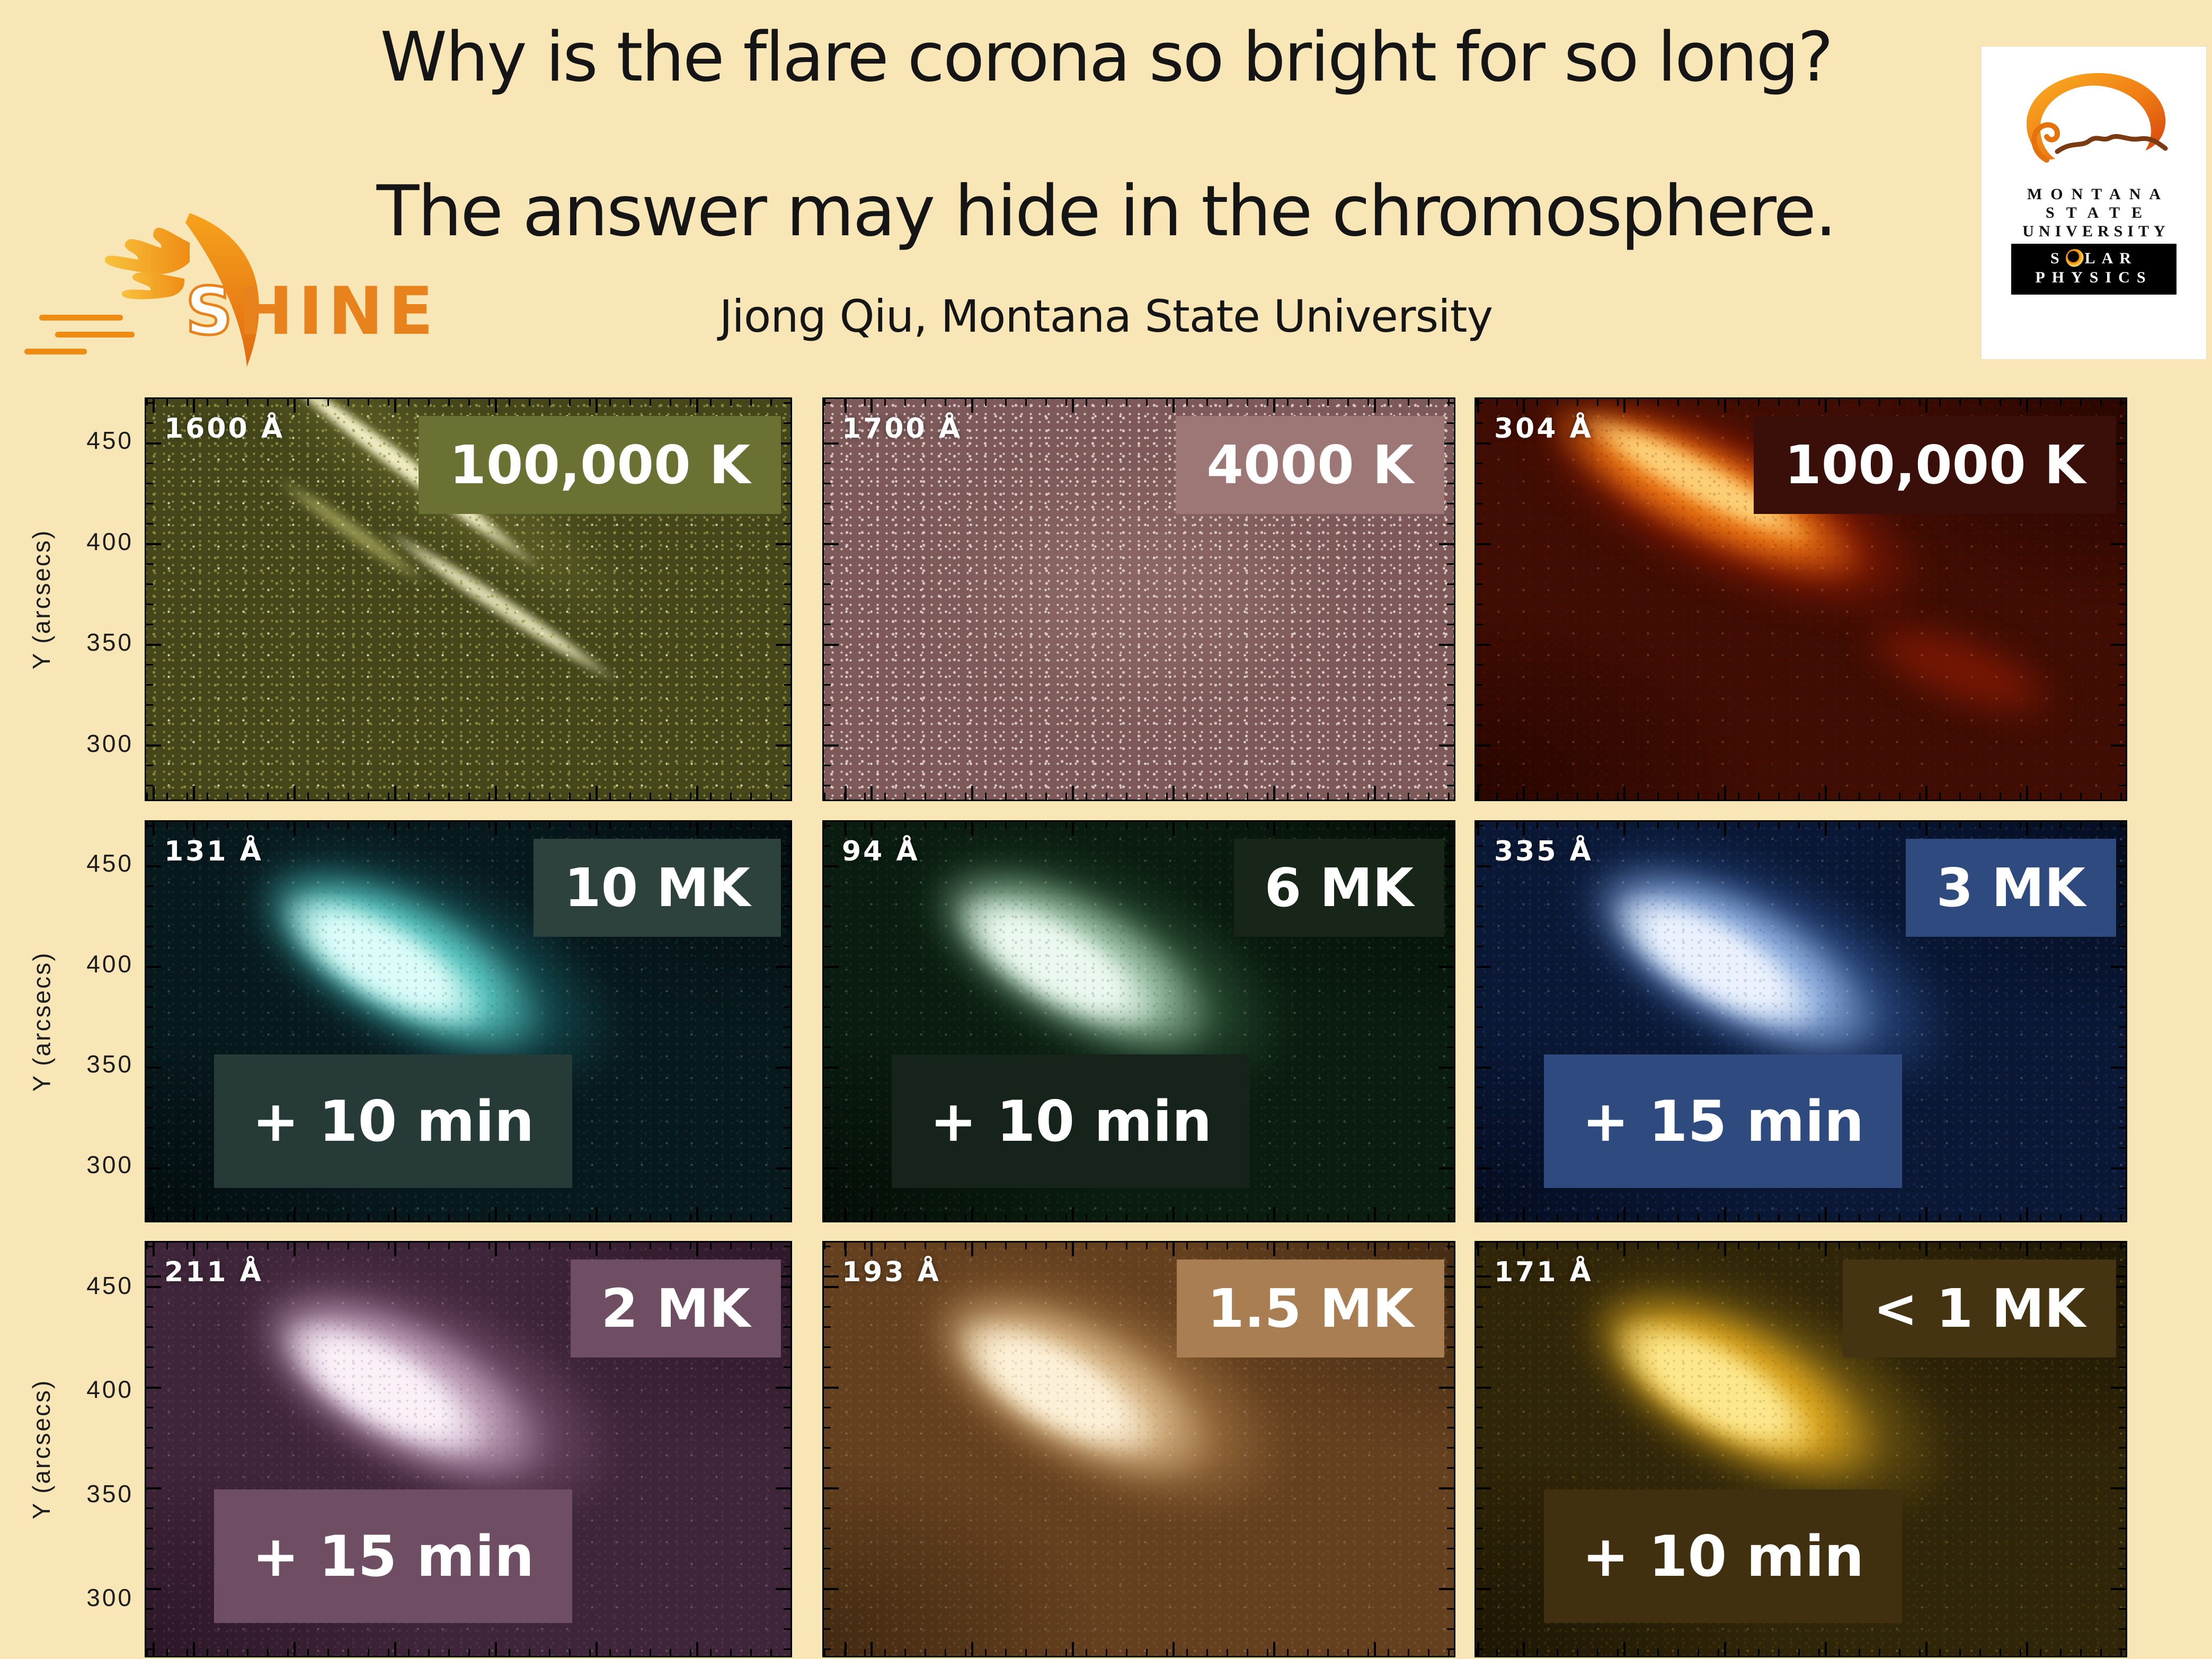 This screenshot has width=2212, height=1659. What do you see at coordinates (2096, 232) in the screenshot?
I see `msu-university-text: UNIVERSITY` at bounding box center [2096, 232].